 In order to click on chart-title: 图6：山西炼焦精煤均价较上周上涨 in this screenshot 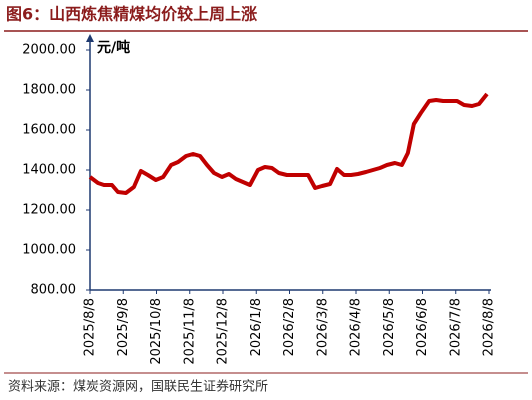, I will do `click(131, 14)`.